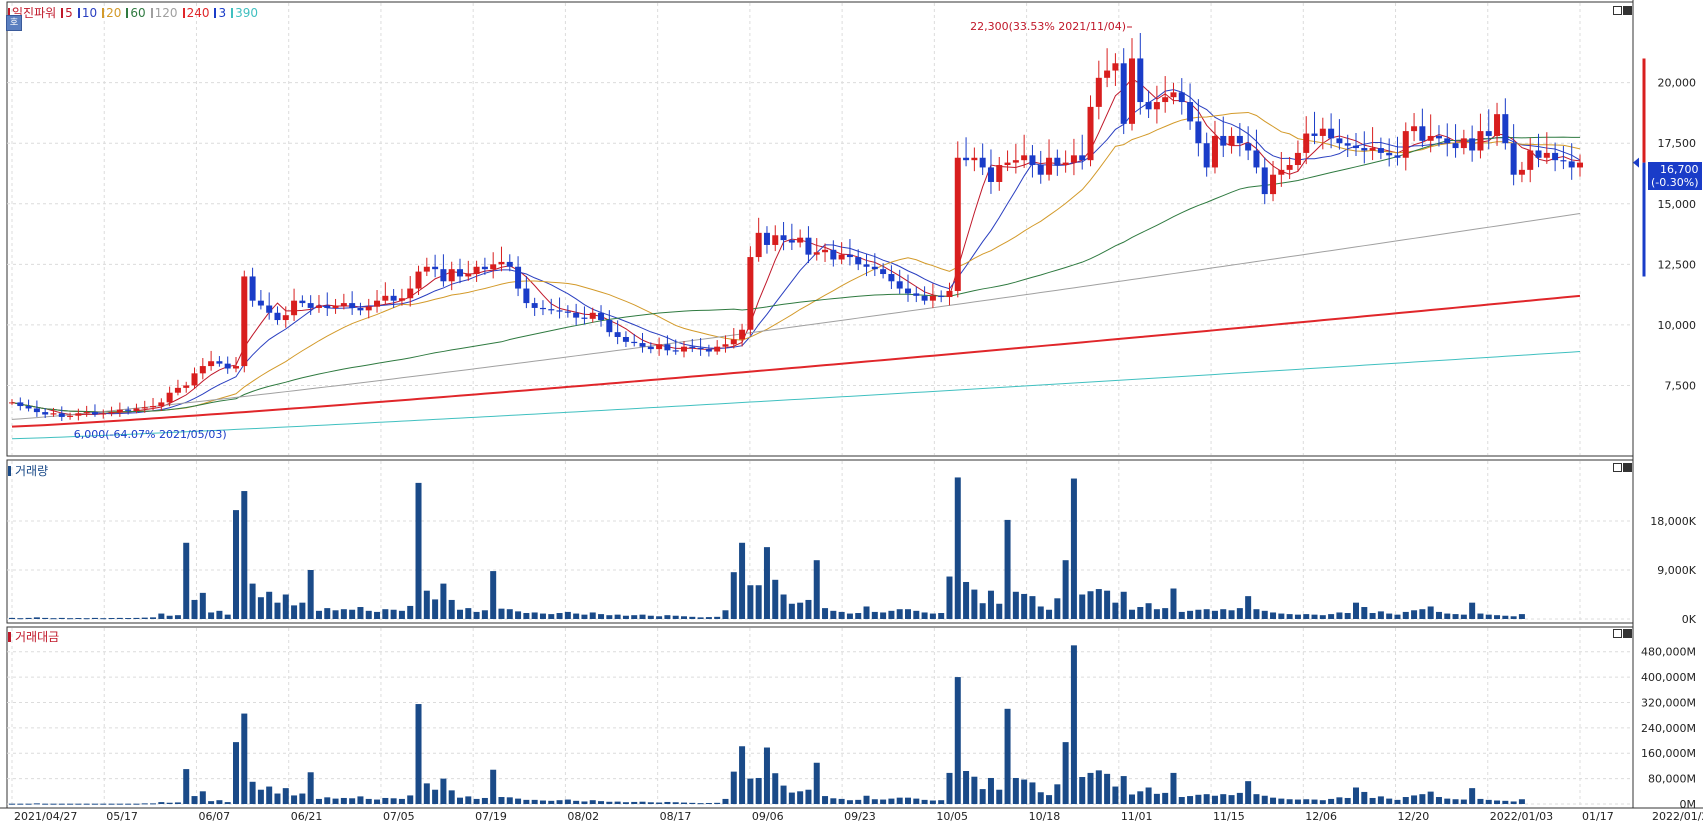 Image resolution: width=1703 pixels, height=825 pixels. I want to click on legend-ma-3: 3, so click(220, 13).